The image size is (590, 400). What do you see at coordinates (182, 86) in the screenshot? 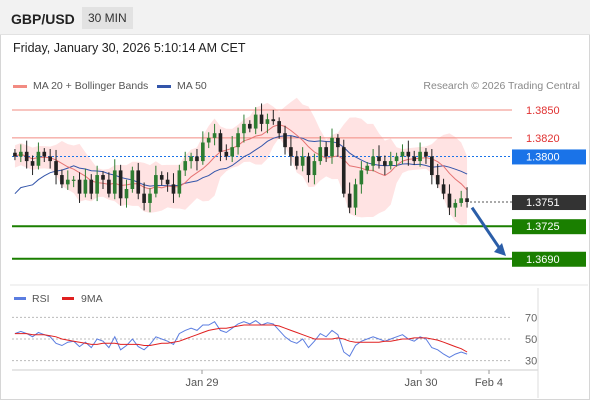
I see `legend-ma50: MA 50` at bounding box center [182, 86].